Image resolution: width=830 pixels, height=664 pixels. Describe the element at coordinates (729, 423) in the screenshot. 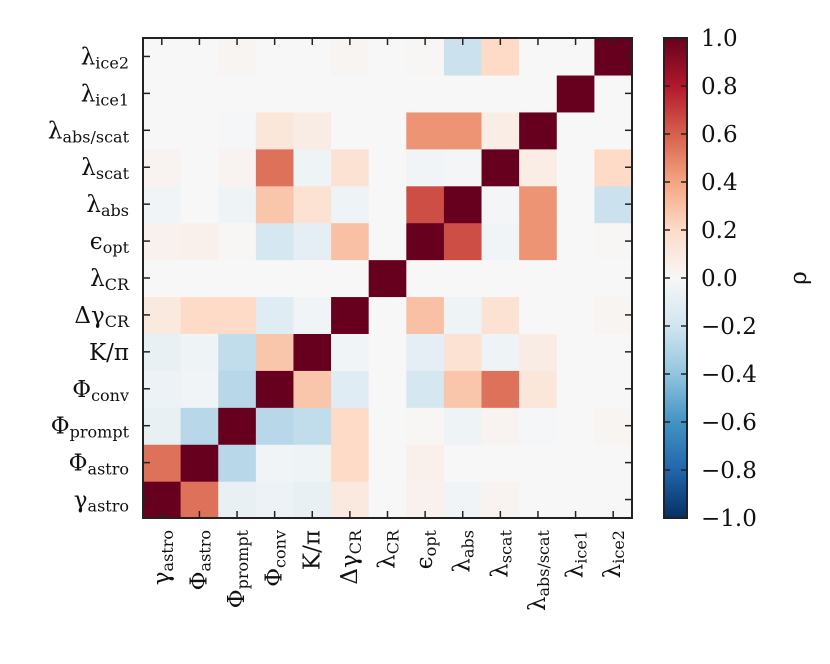

I see `colorbar-tick-label-2: −0.6` at that location.